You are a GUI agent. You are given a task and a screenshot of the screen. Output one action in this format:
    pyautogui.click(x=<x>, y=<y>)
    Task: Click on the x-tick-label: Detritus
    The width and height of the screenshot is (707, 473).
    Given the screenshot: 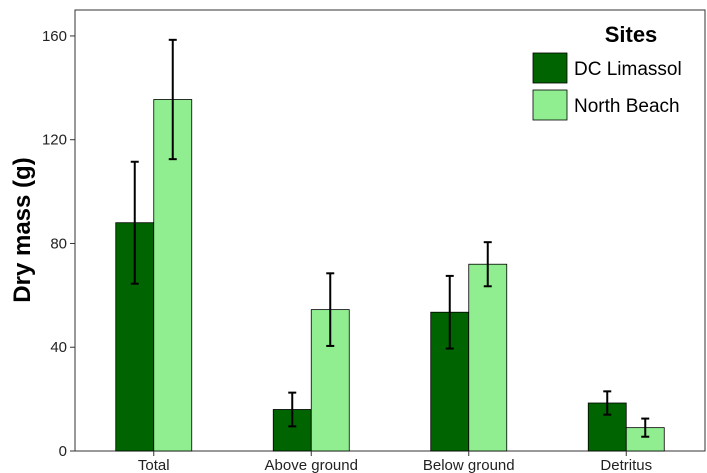 What is the action you would take?
    pyautogui.click(x=626, y=465)
    